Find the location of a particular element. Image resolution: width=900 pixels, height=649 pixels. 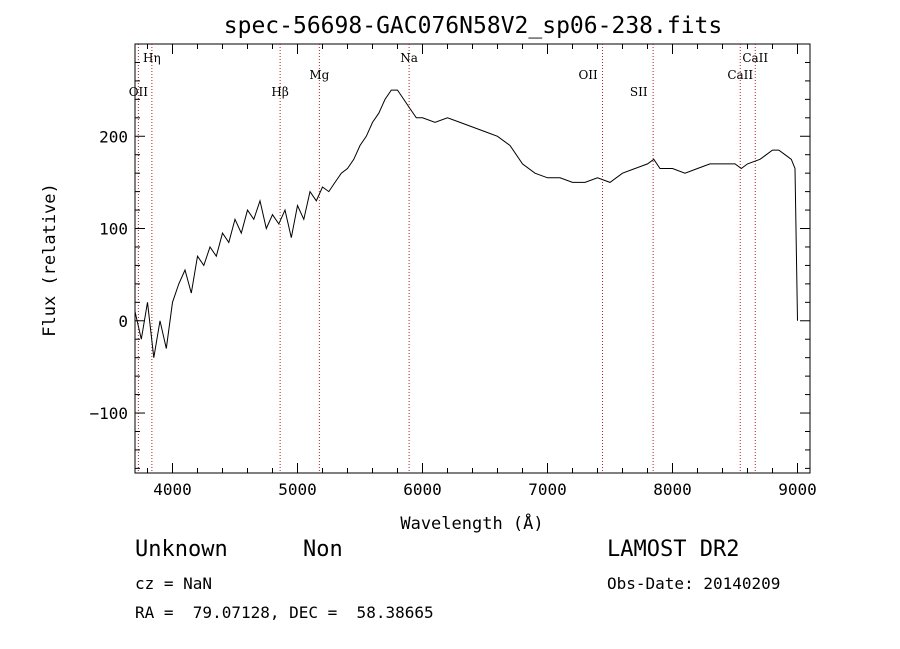

y-tick-label: 200 is located at coordinates (113, 136).